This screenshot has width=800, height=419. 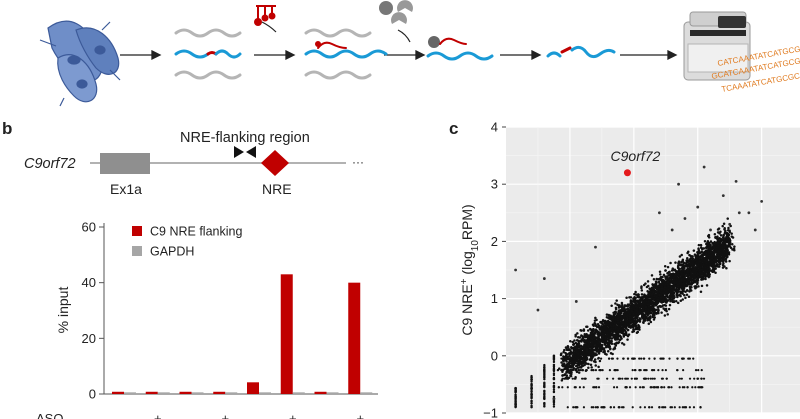 I want to click on aso-sign: –, so click(x=192, y=415).